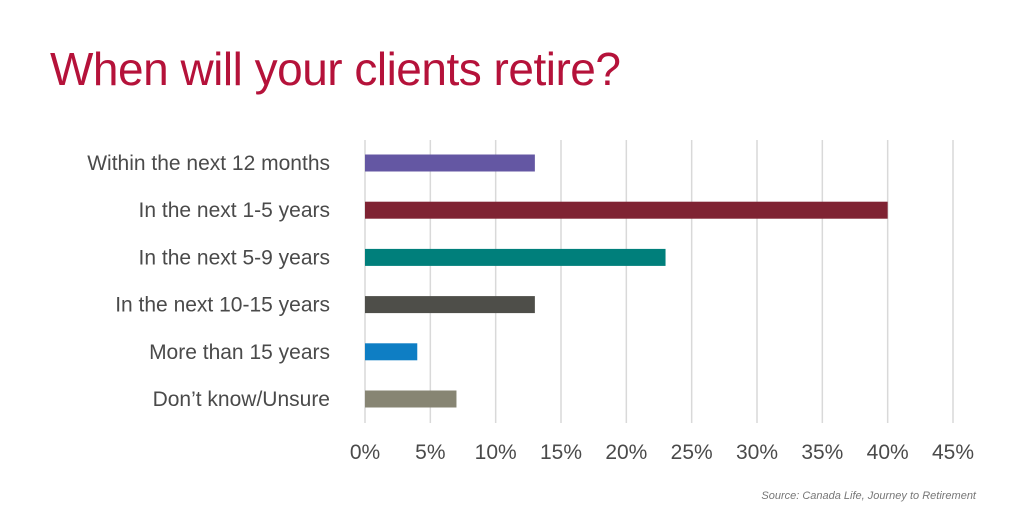 The width and height of the screenshot is (1024, 512). I want to click on x-tick-label: 15%, so click(561, 452).